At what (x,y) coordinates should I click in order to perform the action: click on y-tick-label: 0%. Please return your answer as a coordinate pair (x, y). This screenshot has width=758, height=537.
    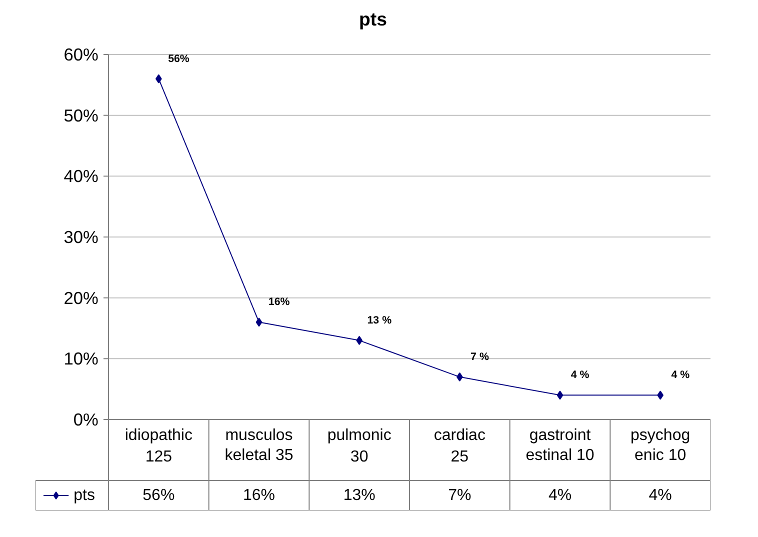
    Looking at the image, I should click on (85, 420).